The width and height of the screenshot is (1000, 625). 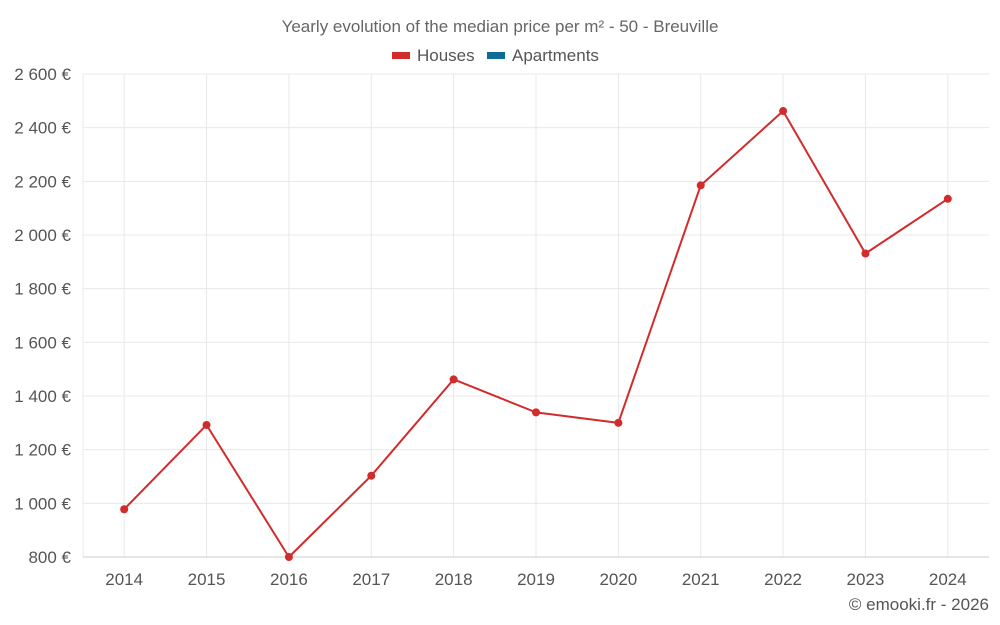 I want to click on y-tick-label: 1 800 €, so click(x=42, y=289).